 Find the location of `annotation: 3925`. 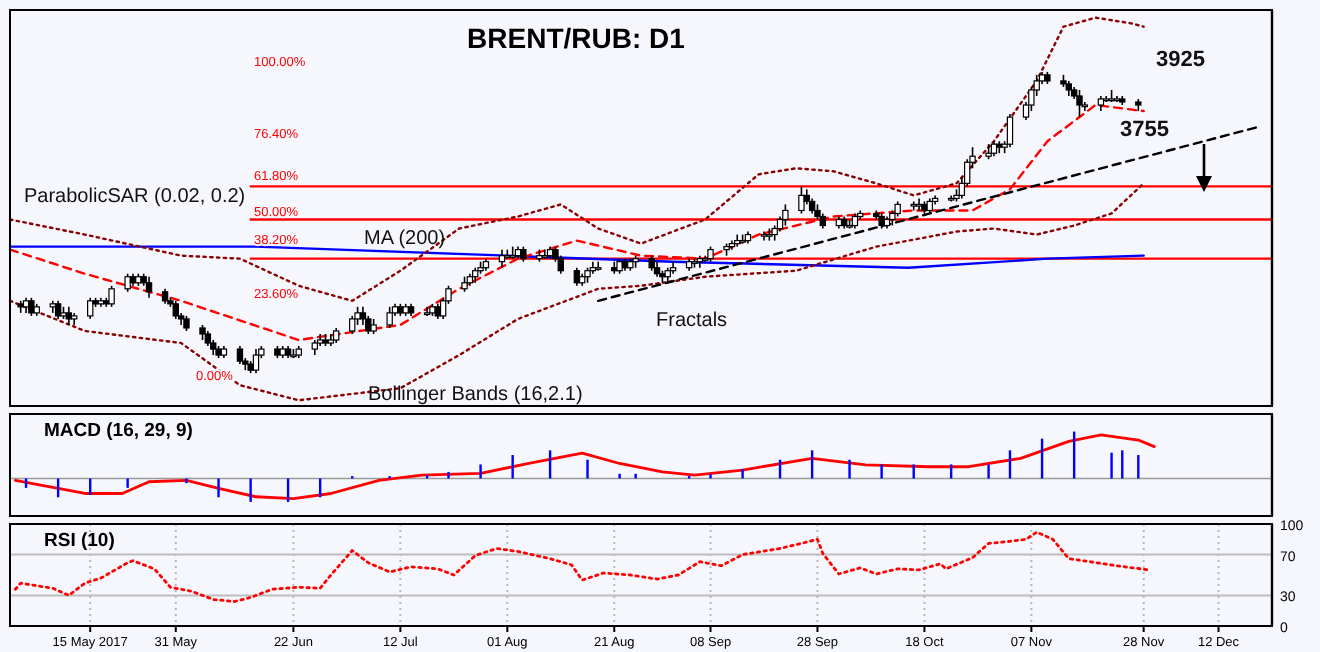

annotation: 3925 is located at coordinates (1180, 60).